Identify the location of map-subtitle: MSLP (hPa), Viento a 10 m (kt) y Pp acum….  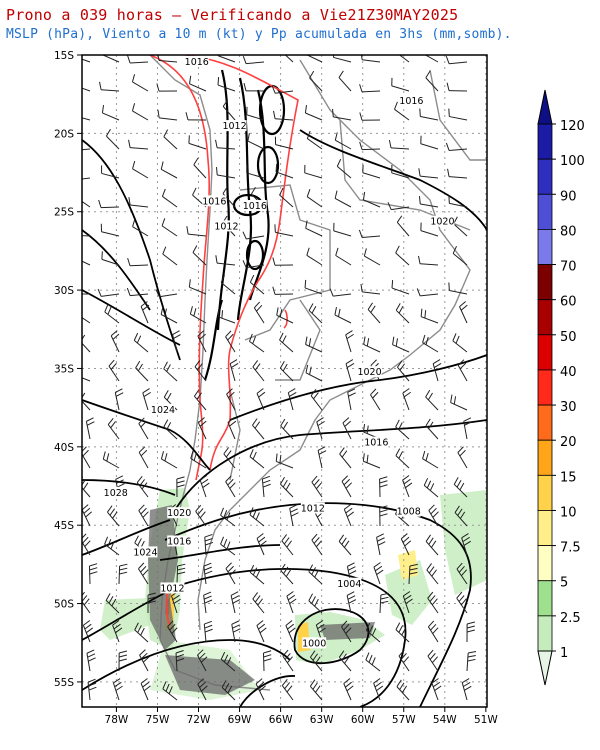
(259, 34).